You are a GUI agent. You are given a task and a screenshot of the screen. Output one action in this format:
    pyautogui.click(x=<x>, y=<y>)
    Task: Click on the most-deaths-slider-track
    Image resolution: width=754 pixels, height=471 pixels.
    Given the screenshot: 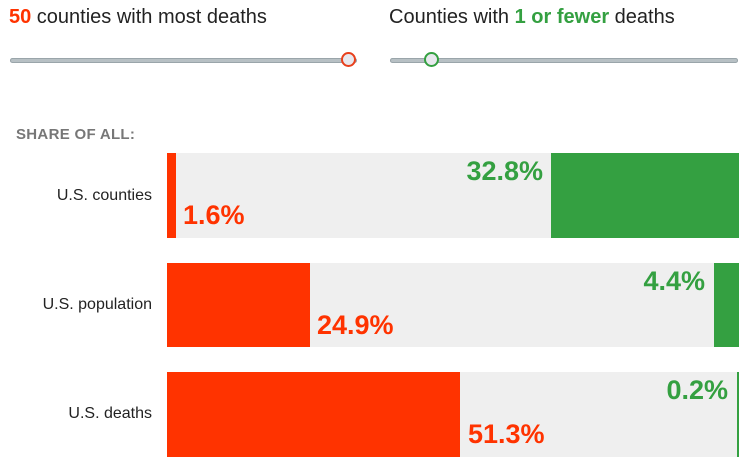 What is the action you would take?
    pyautogui.click(x=183, y=60)
    